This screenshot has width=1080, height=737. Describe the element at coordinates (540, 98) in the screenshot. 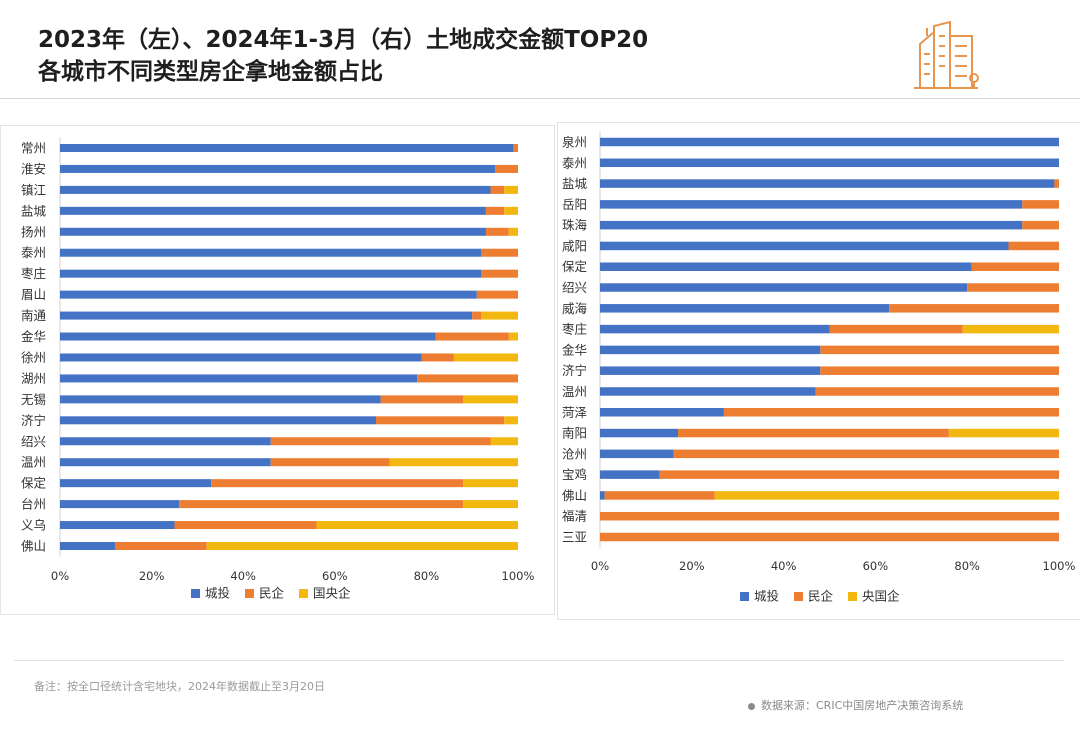

I see `header-divider` at that location.